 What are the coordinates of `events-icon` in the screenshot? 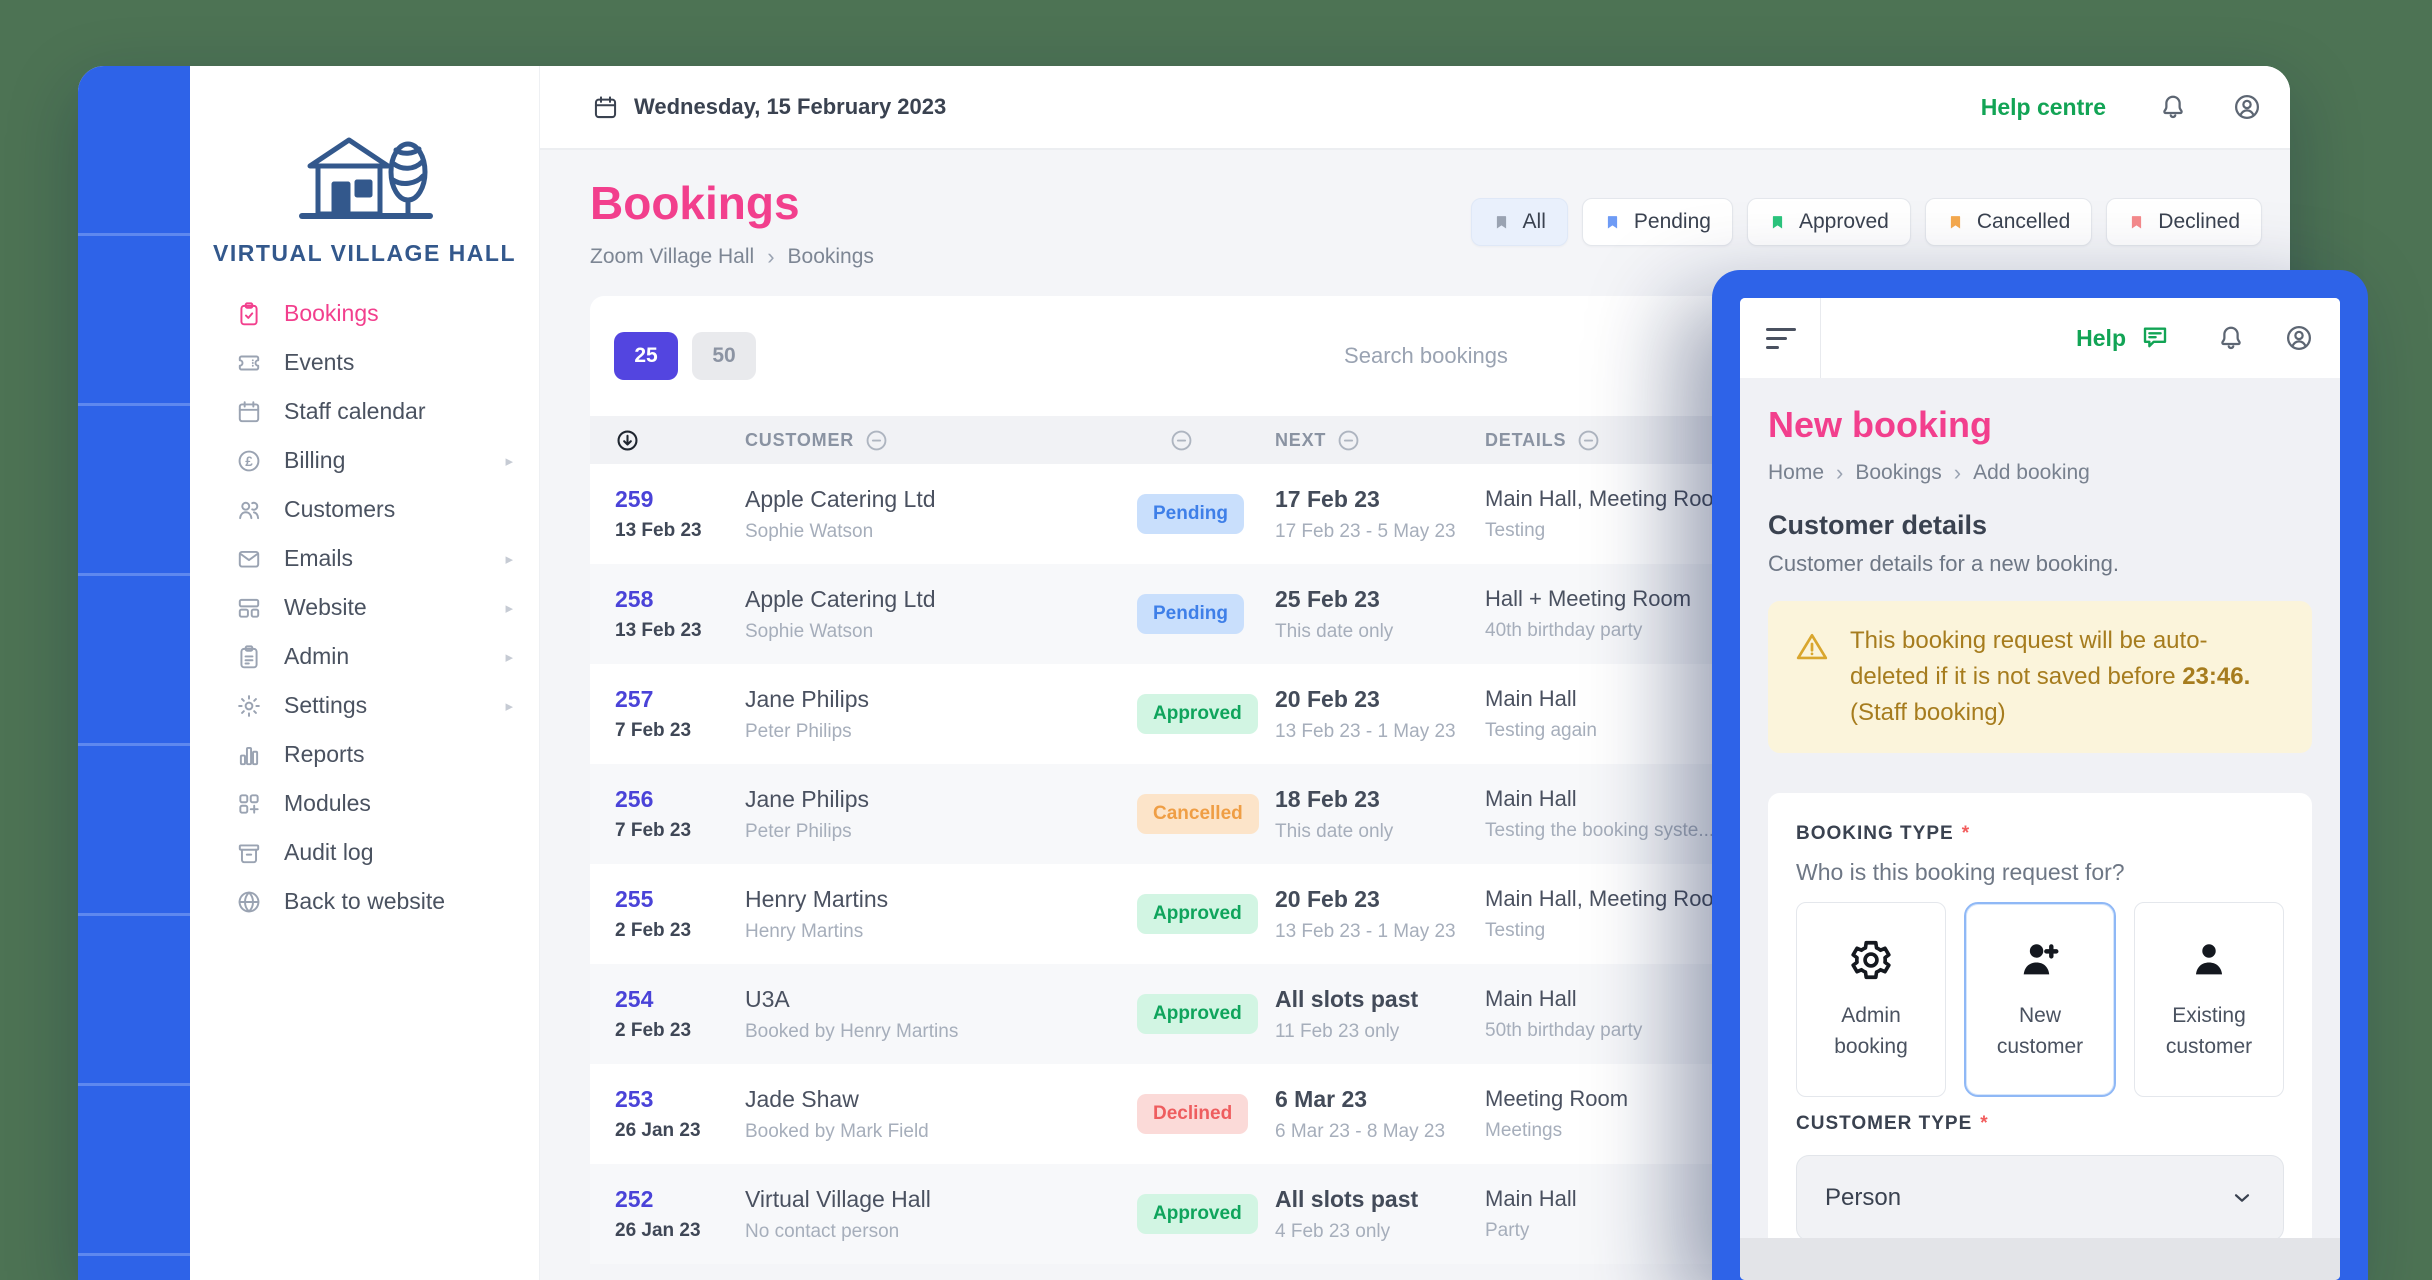 It's located at (249, 363).